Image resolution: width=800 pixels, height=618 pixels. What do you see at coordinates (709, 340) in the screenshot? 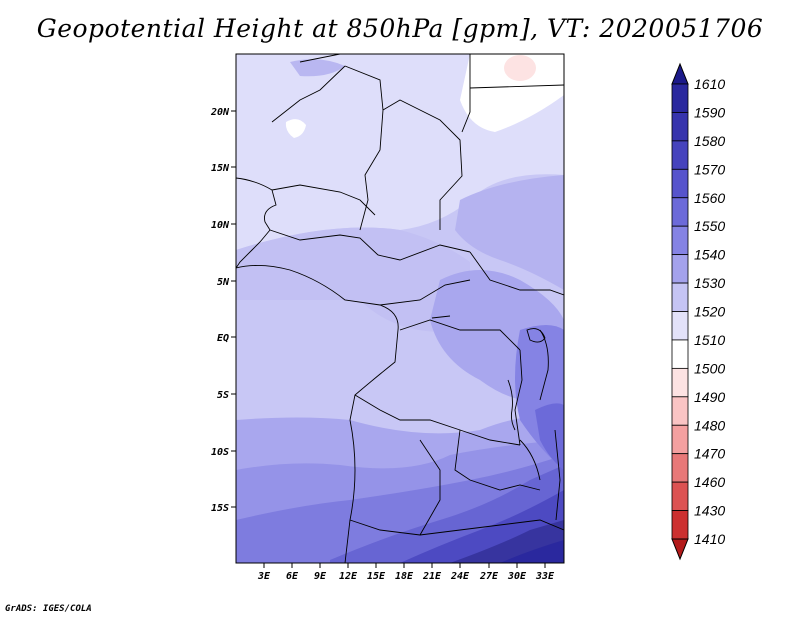
I see `colorbar-label: 1510` at bounding box center [709, 340].